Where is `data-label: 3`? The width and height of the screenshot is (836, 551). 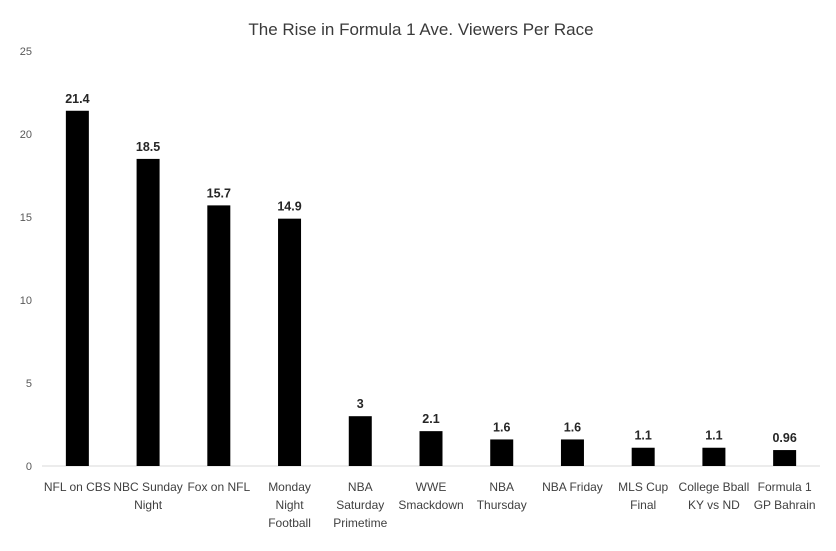
data-label: 3 is located at coordinates (360, 404).